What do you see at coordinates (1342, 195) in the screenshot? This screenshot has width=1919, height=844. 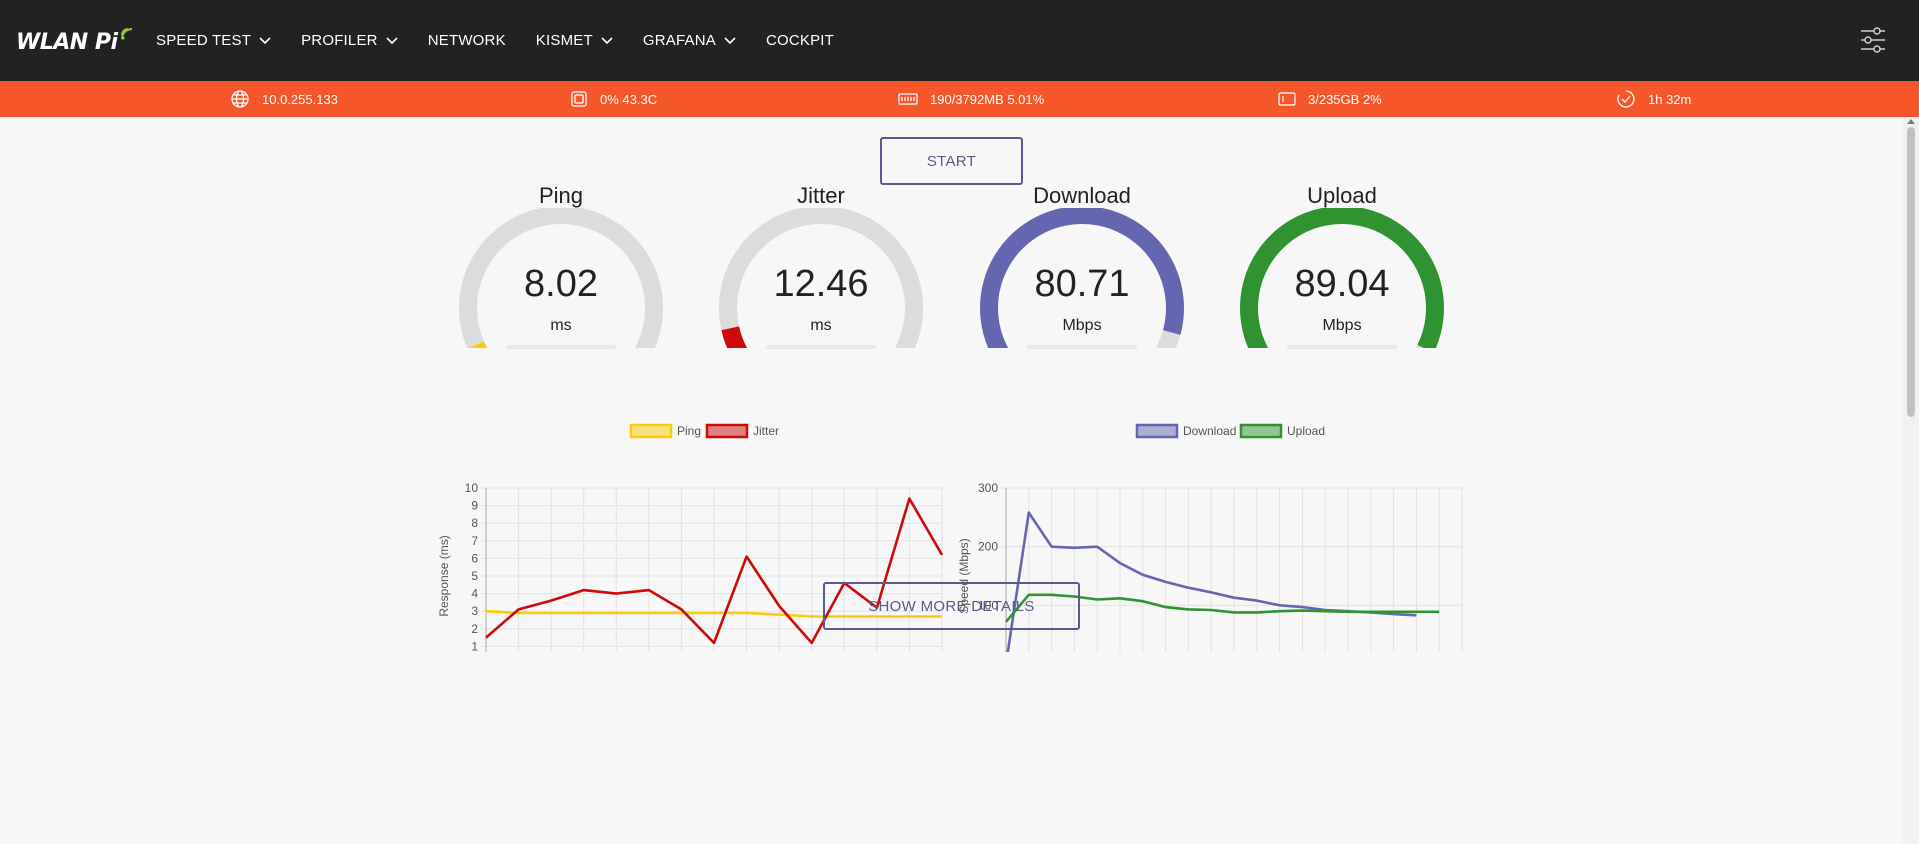 I see `gauge-title: Upload` at bounding box center [1342, 195].